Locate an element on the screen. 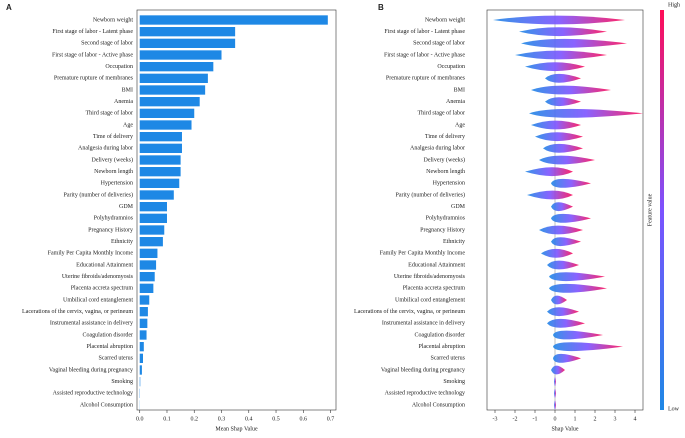 The height and width of the screenshot is (438, 685). y-tick-label: Vaginal bleeding during pregnancy is located at coordinates (91, 370).